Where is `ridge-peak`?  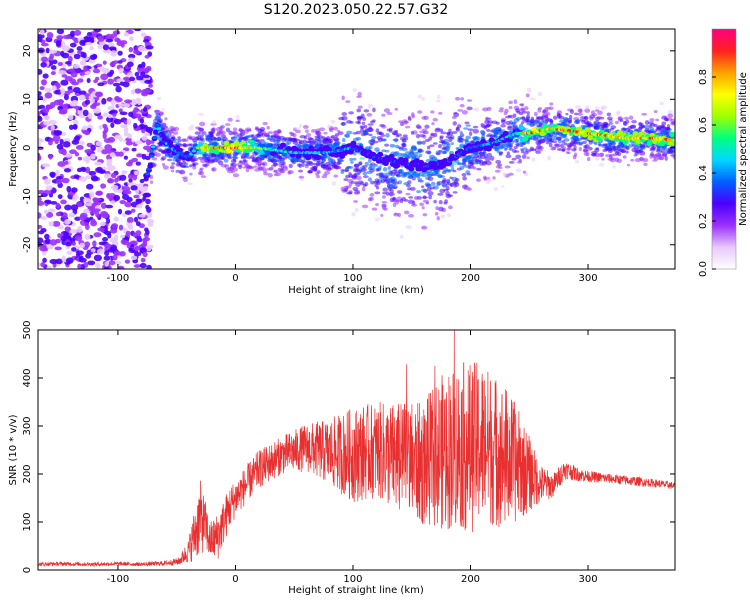 ridge-peak is located at coordinates (154, 137).